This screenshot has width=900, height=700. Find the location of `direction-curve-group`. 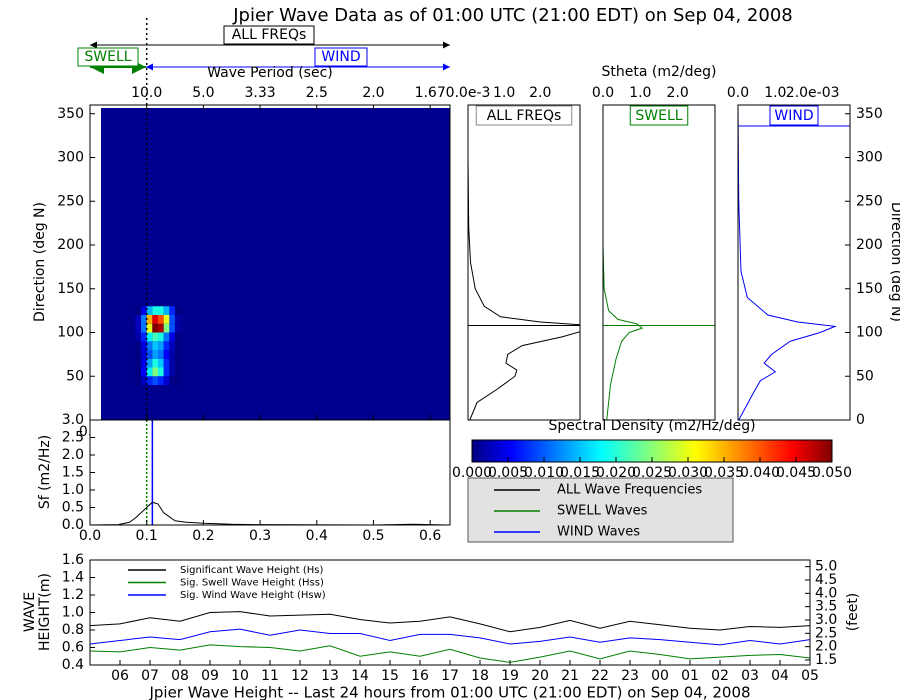

direction-curve-group is located at coordinates (623, 262).